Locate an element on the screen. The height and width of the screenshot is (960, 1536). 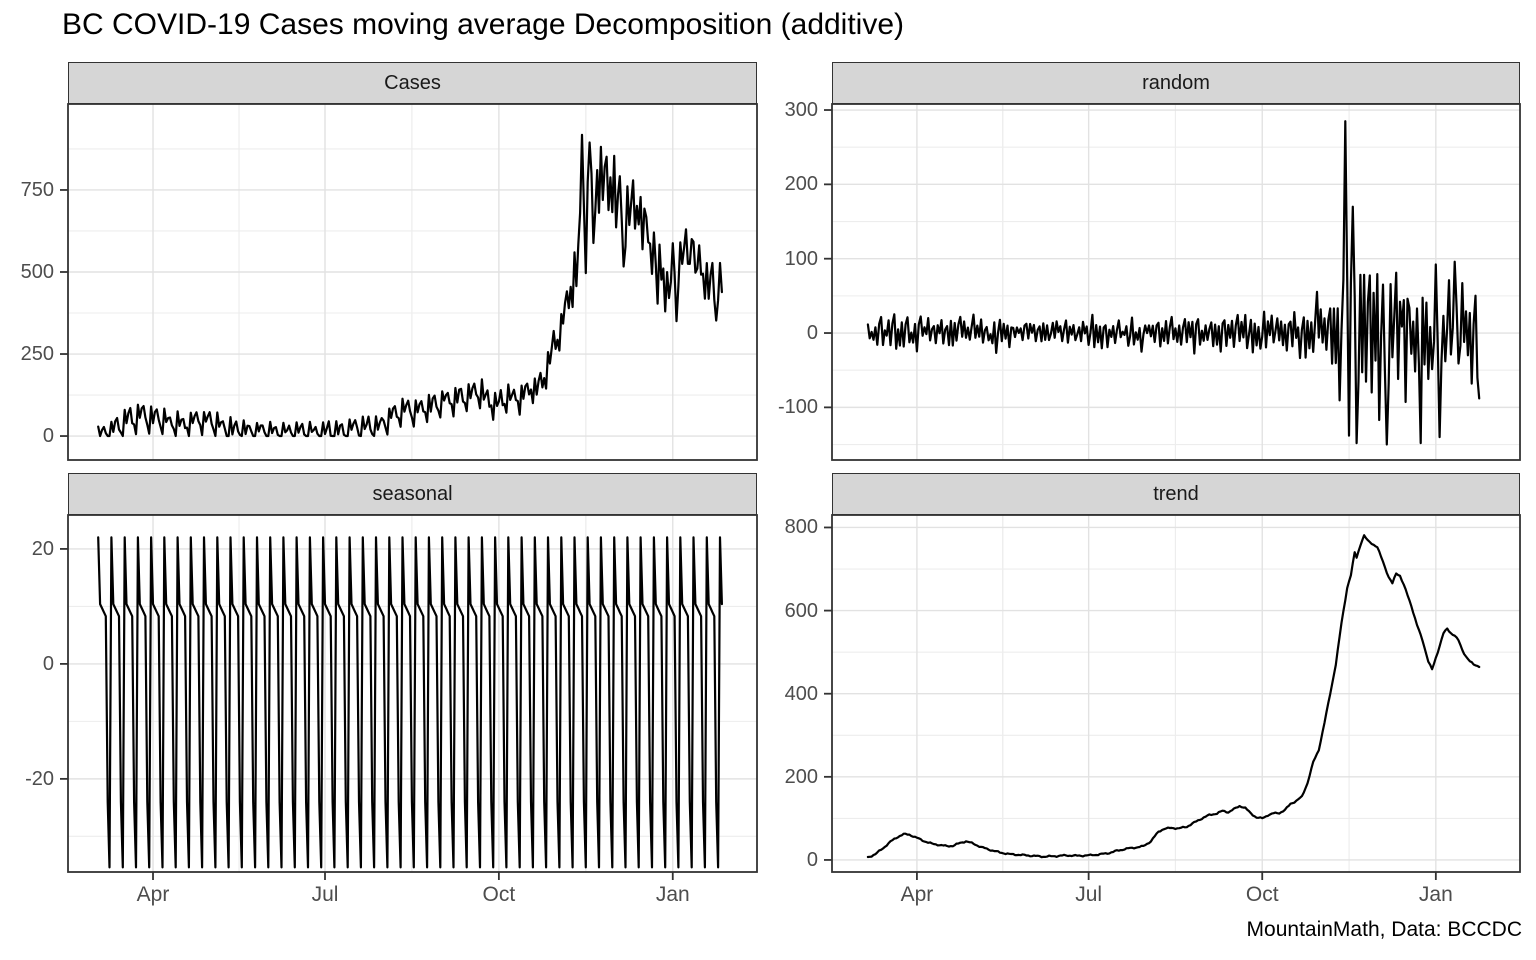
facet-strip-seasonal: seasonal is located at coordinates (412, 494).